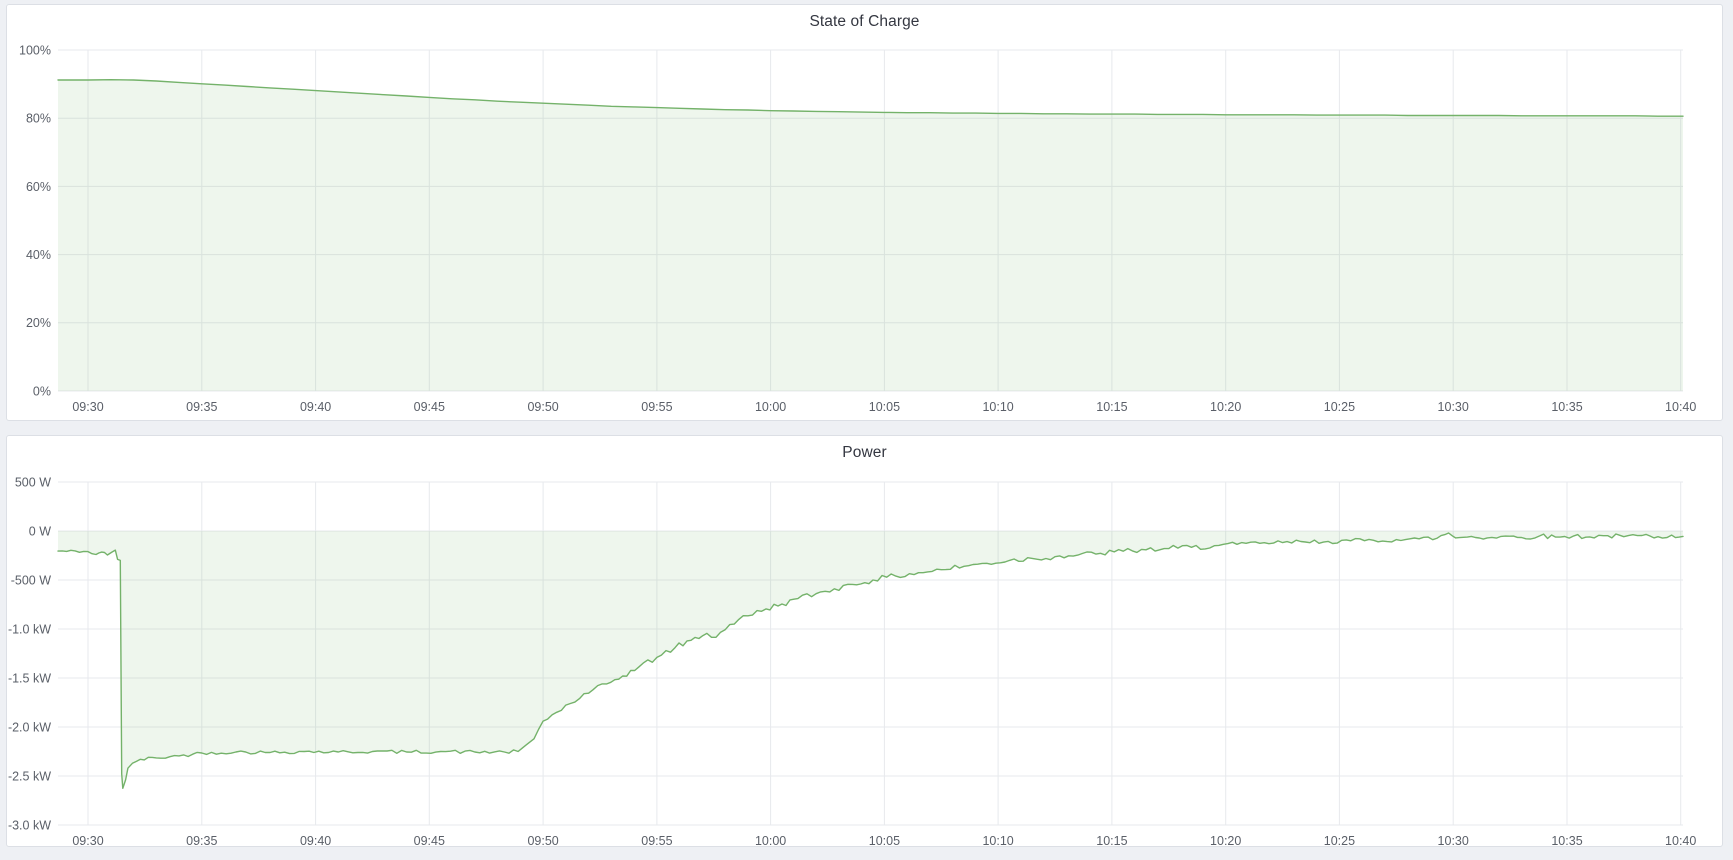  Describe the element at coordinates (29, 727) in the screenshot. I see `y-axis-tick-label: -2.0 kW` at that location.